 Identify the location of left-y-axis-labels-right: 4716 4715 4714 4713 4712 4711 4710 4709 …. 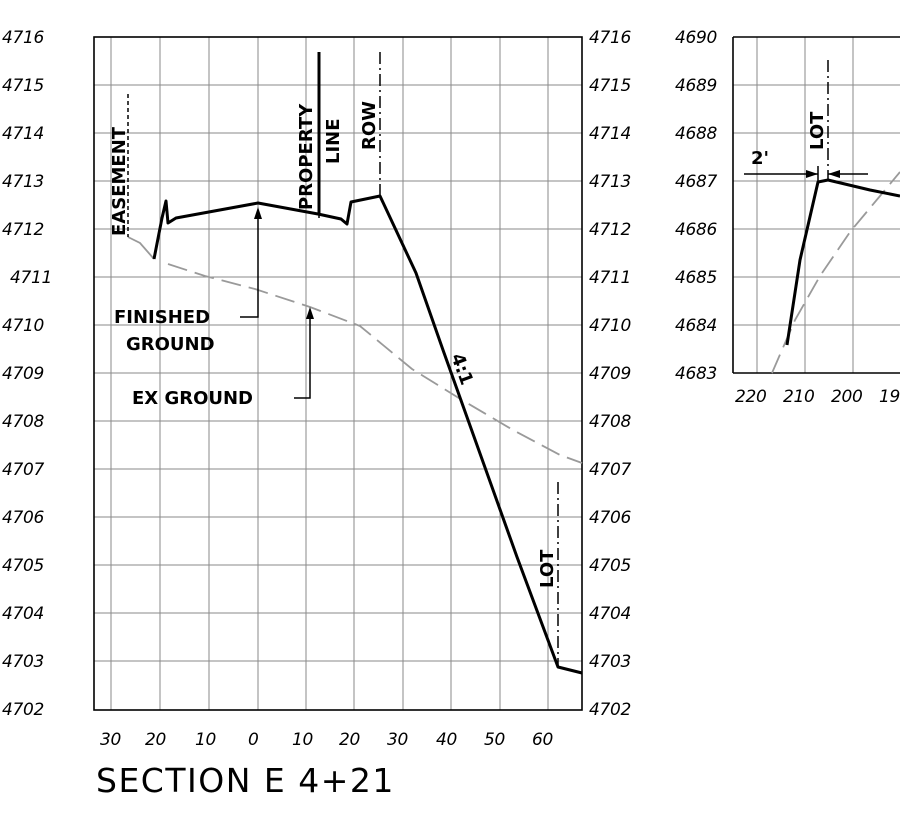
(610, 374).